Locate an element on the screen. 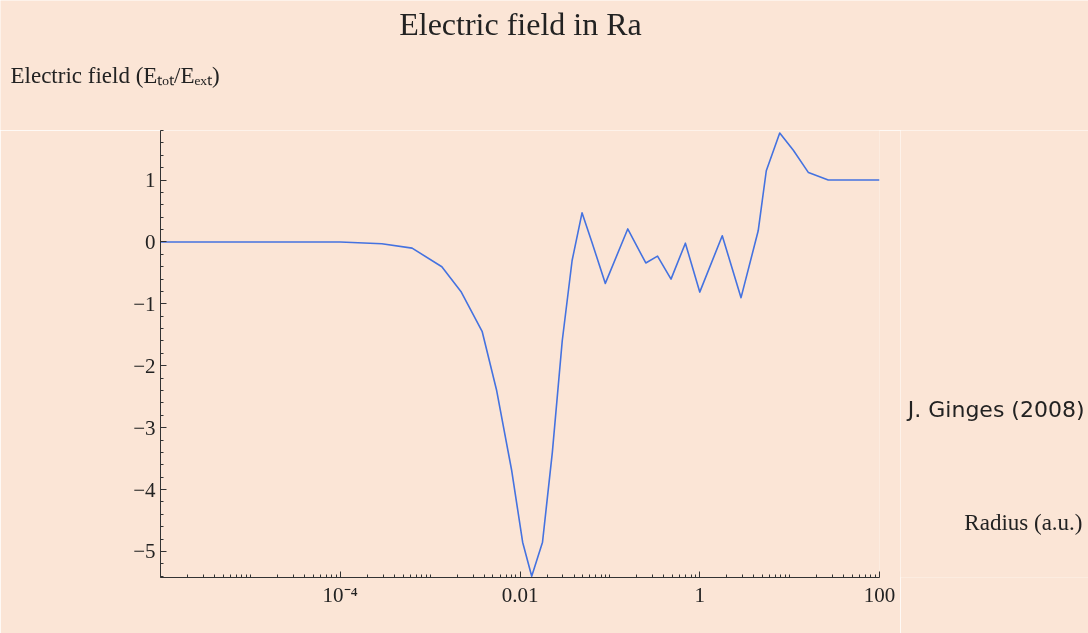  x-tick-label: 1 is located at coordinates (699, 594).